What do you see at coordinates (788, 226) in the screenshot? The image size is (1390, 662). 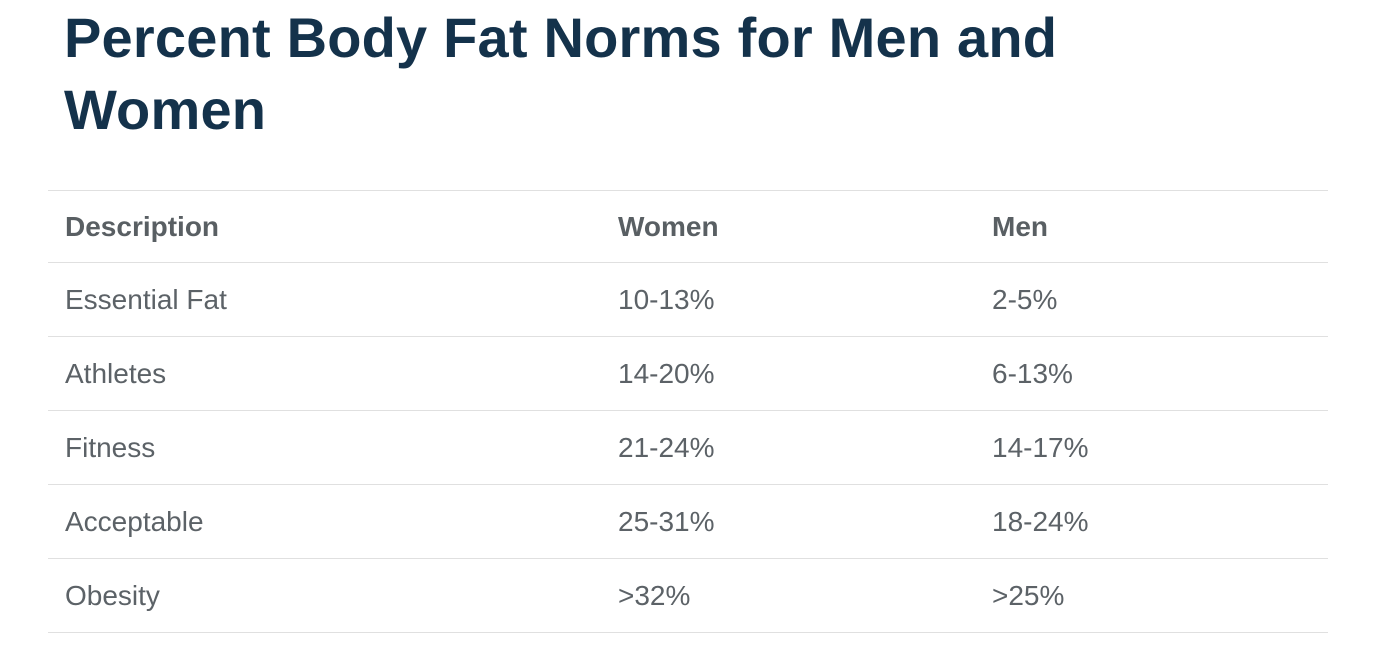 I see `column-header-women: Women` at bounding box center [788, 226].